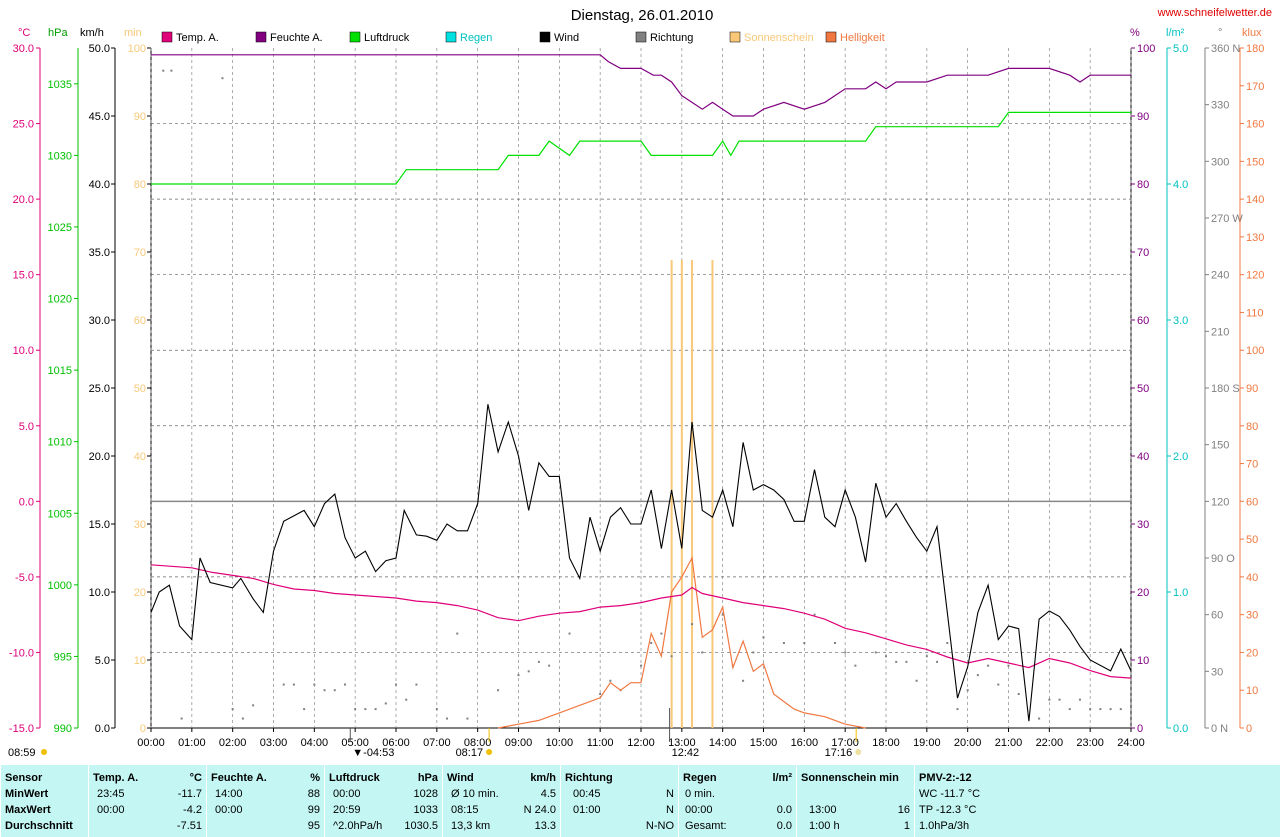  What do you see at coordinates (855, 794) in the screenshot?
I see `stats-cell-row` at bounding box center [855, 794].